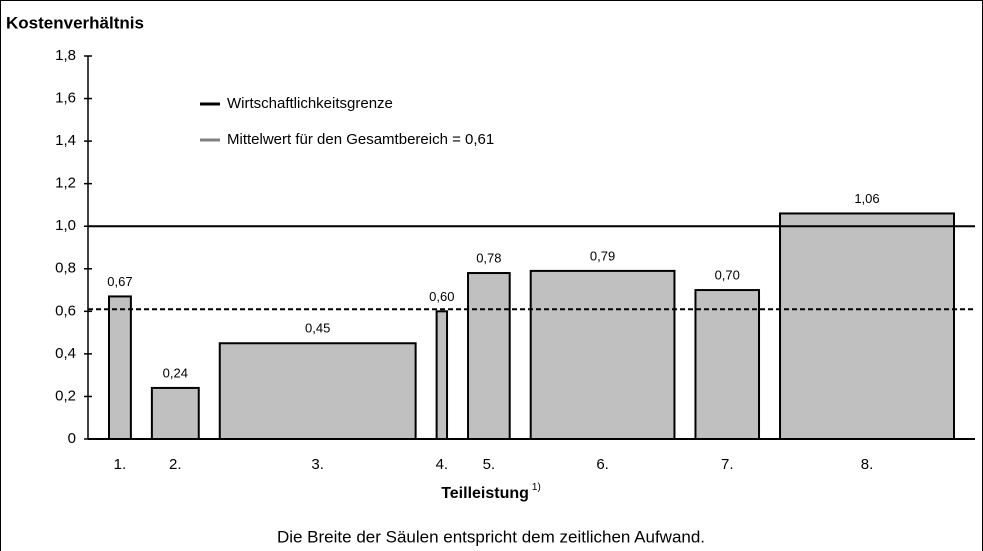  What do you see at coordinates (65, 140) in the screenshot?
I see `y-tick-label: 1,4` at bounding box center [65, 140].